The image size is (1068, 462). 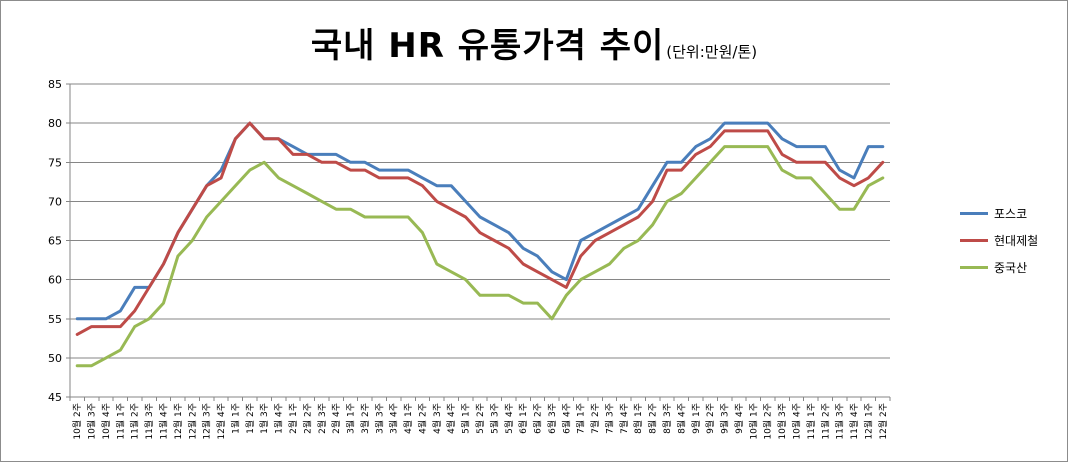 I want to click on x-tick-label: 2월 3주, so click(x=322, y=418).